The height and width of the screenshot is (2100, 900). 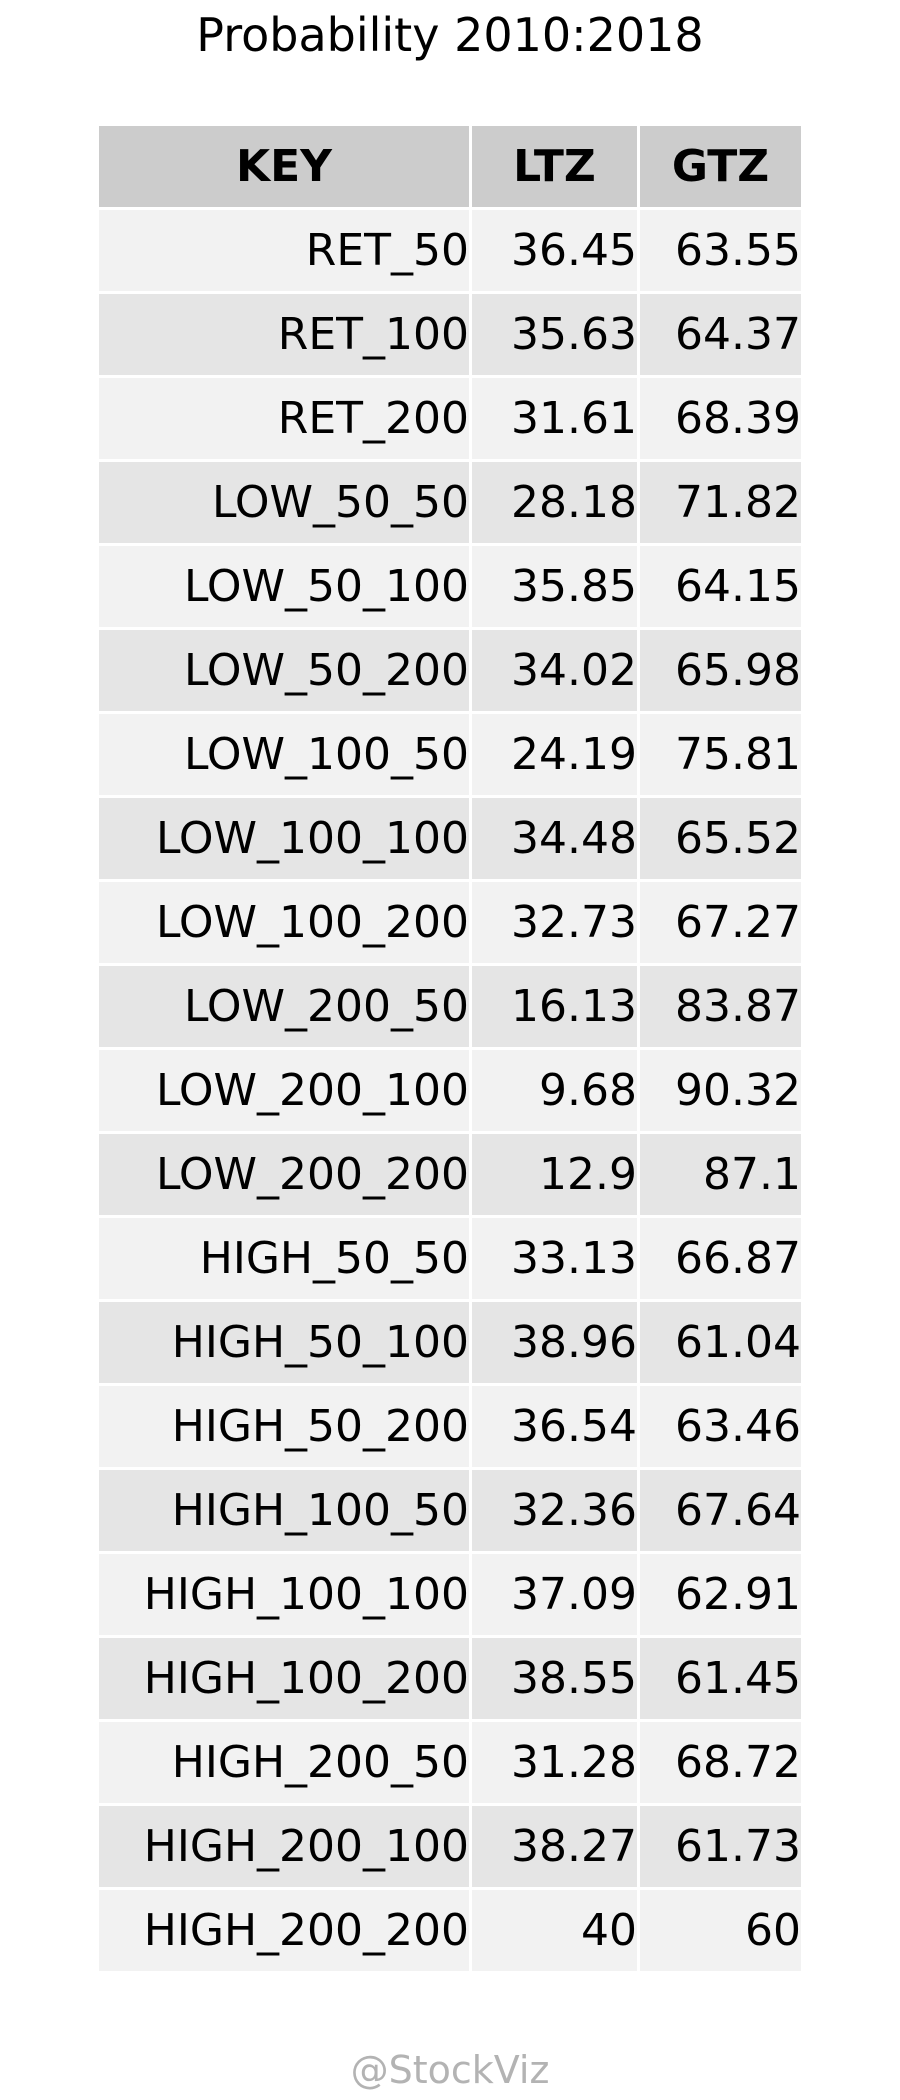 What do you see at coordinates (720, 1092) in the screenshot?
I see `gtz-cell: 90.32` at bounding box center [720, 1092].